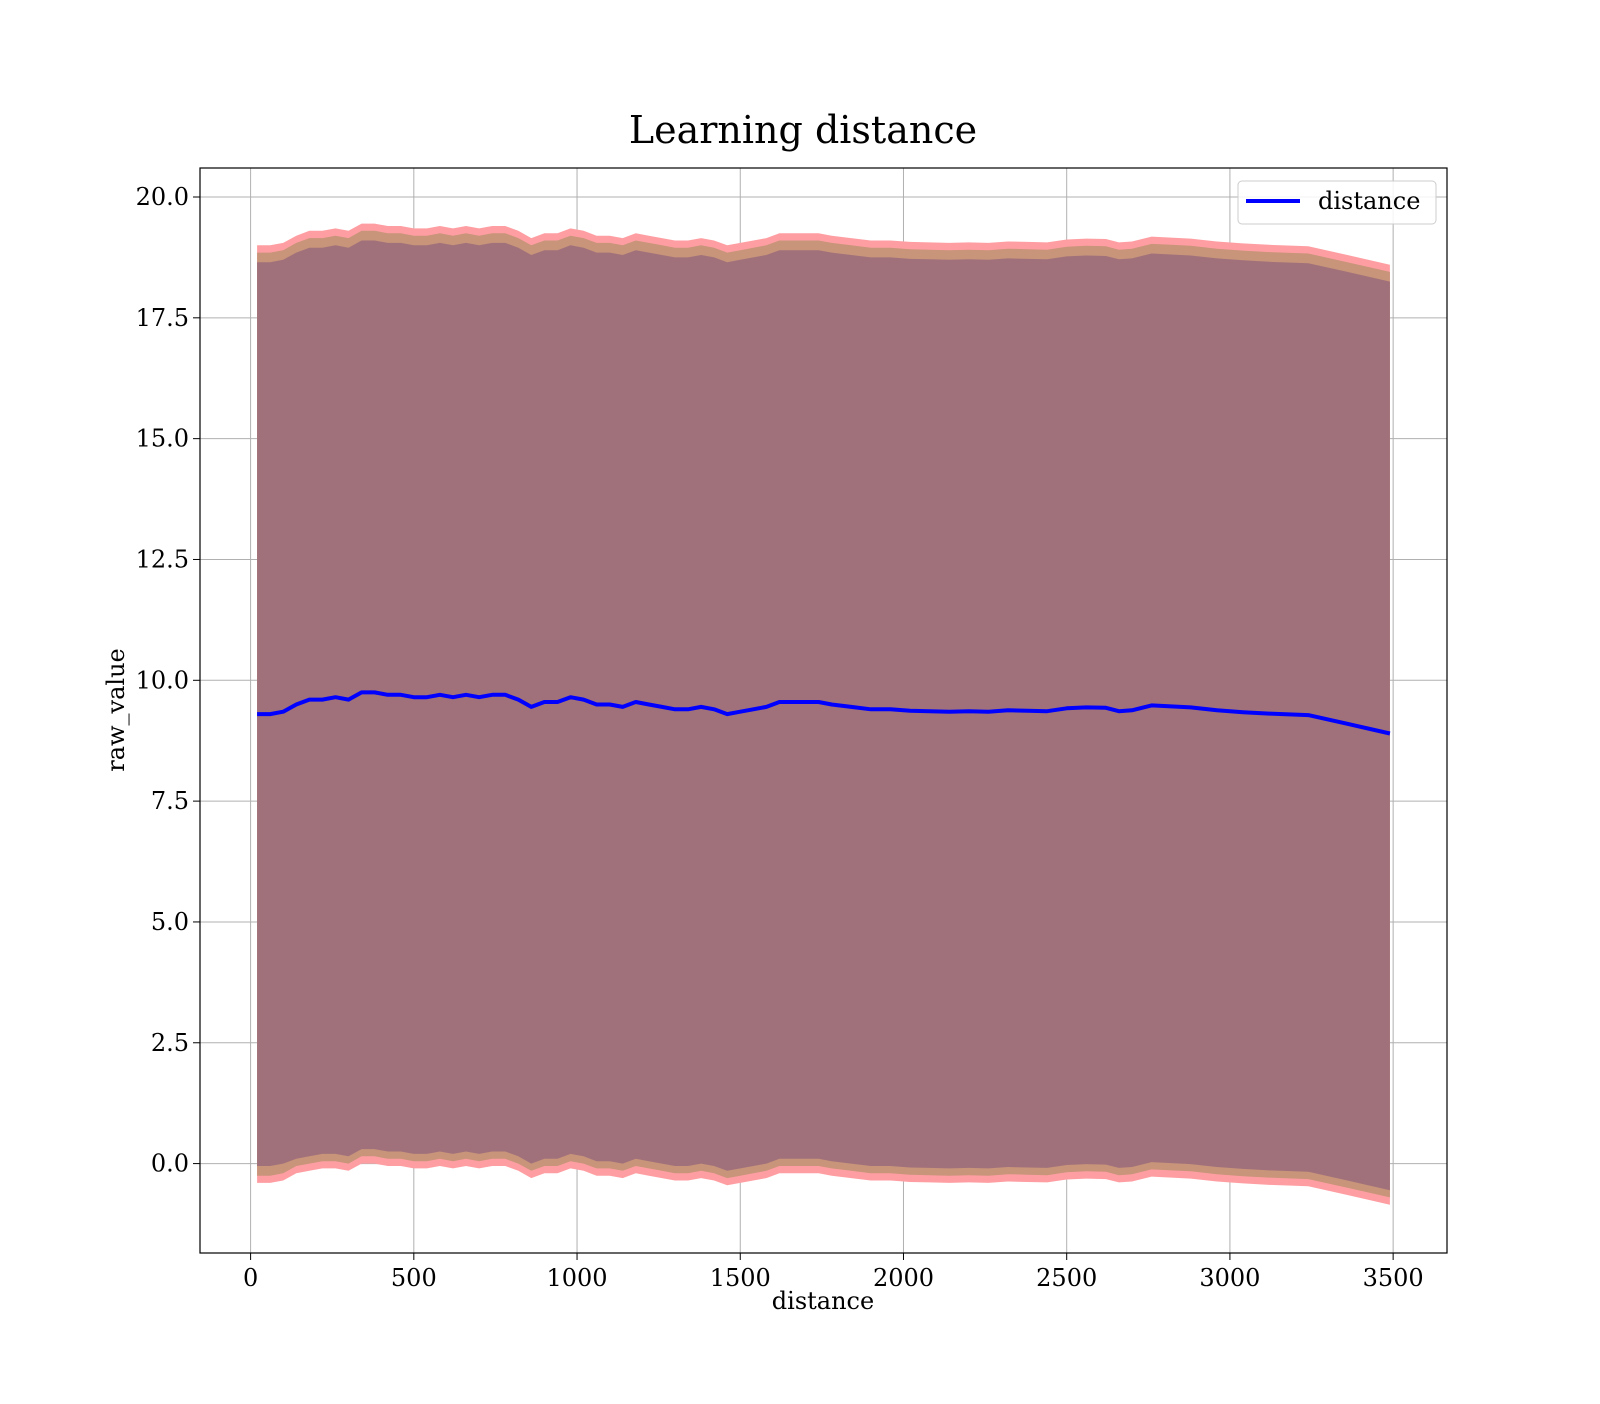  I want to click on y-tick-label: 0.0, so click(170, 1164).